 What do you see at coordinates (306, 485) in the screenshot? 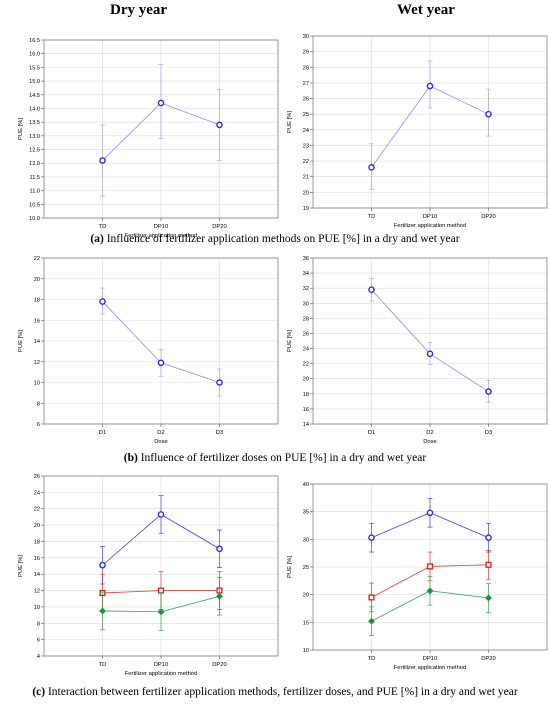
I see `y-tick-label: 40` at bounding box center [306, 485].